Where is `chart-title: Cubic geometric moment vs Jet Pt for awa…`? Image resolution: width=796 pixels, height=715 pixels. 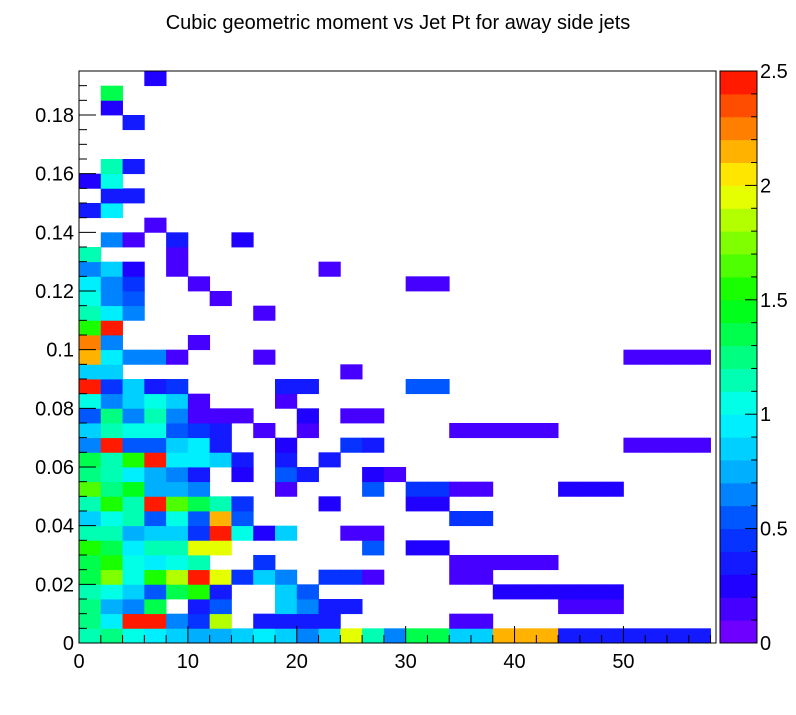
chart-title: Cubic geometric moment vs Jet Pt for awa… is located at coordinates (398, 23).